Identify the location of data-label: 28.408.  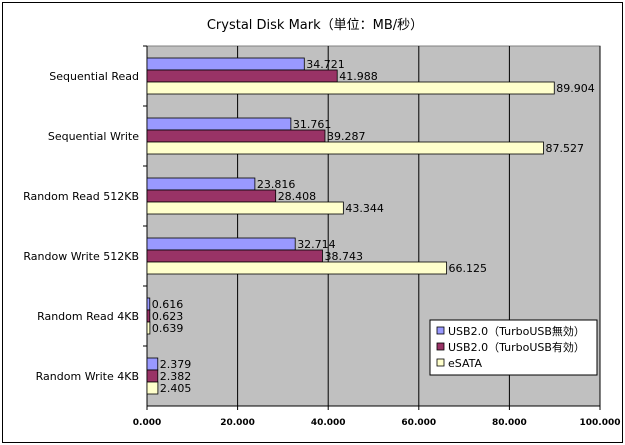
(297, 196).